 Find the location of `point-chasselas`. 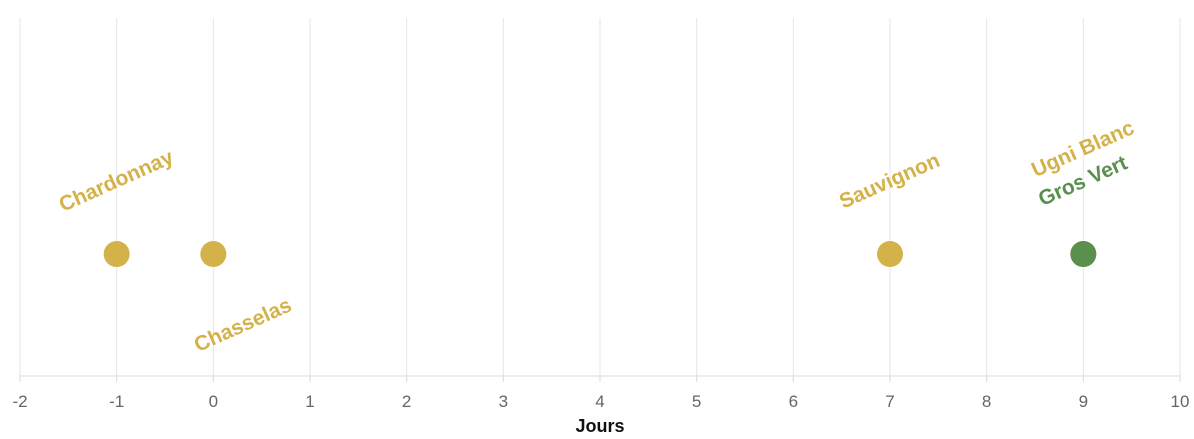

point-chasselas is located at coordinates (213, 254).